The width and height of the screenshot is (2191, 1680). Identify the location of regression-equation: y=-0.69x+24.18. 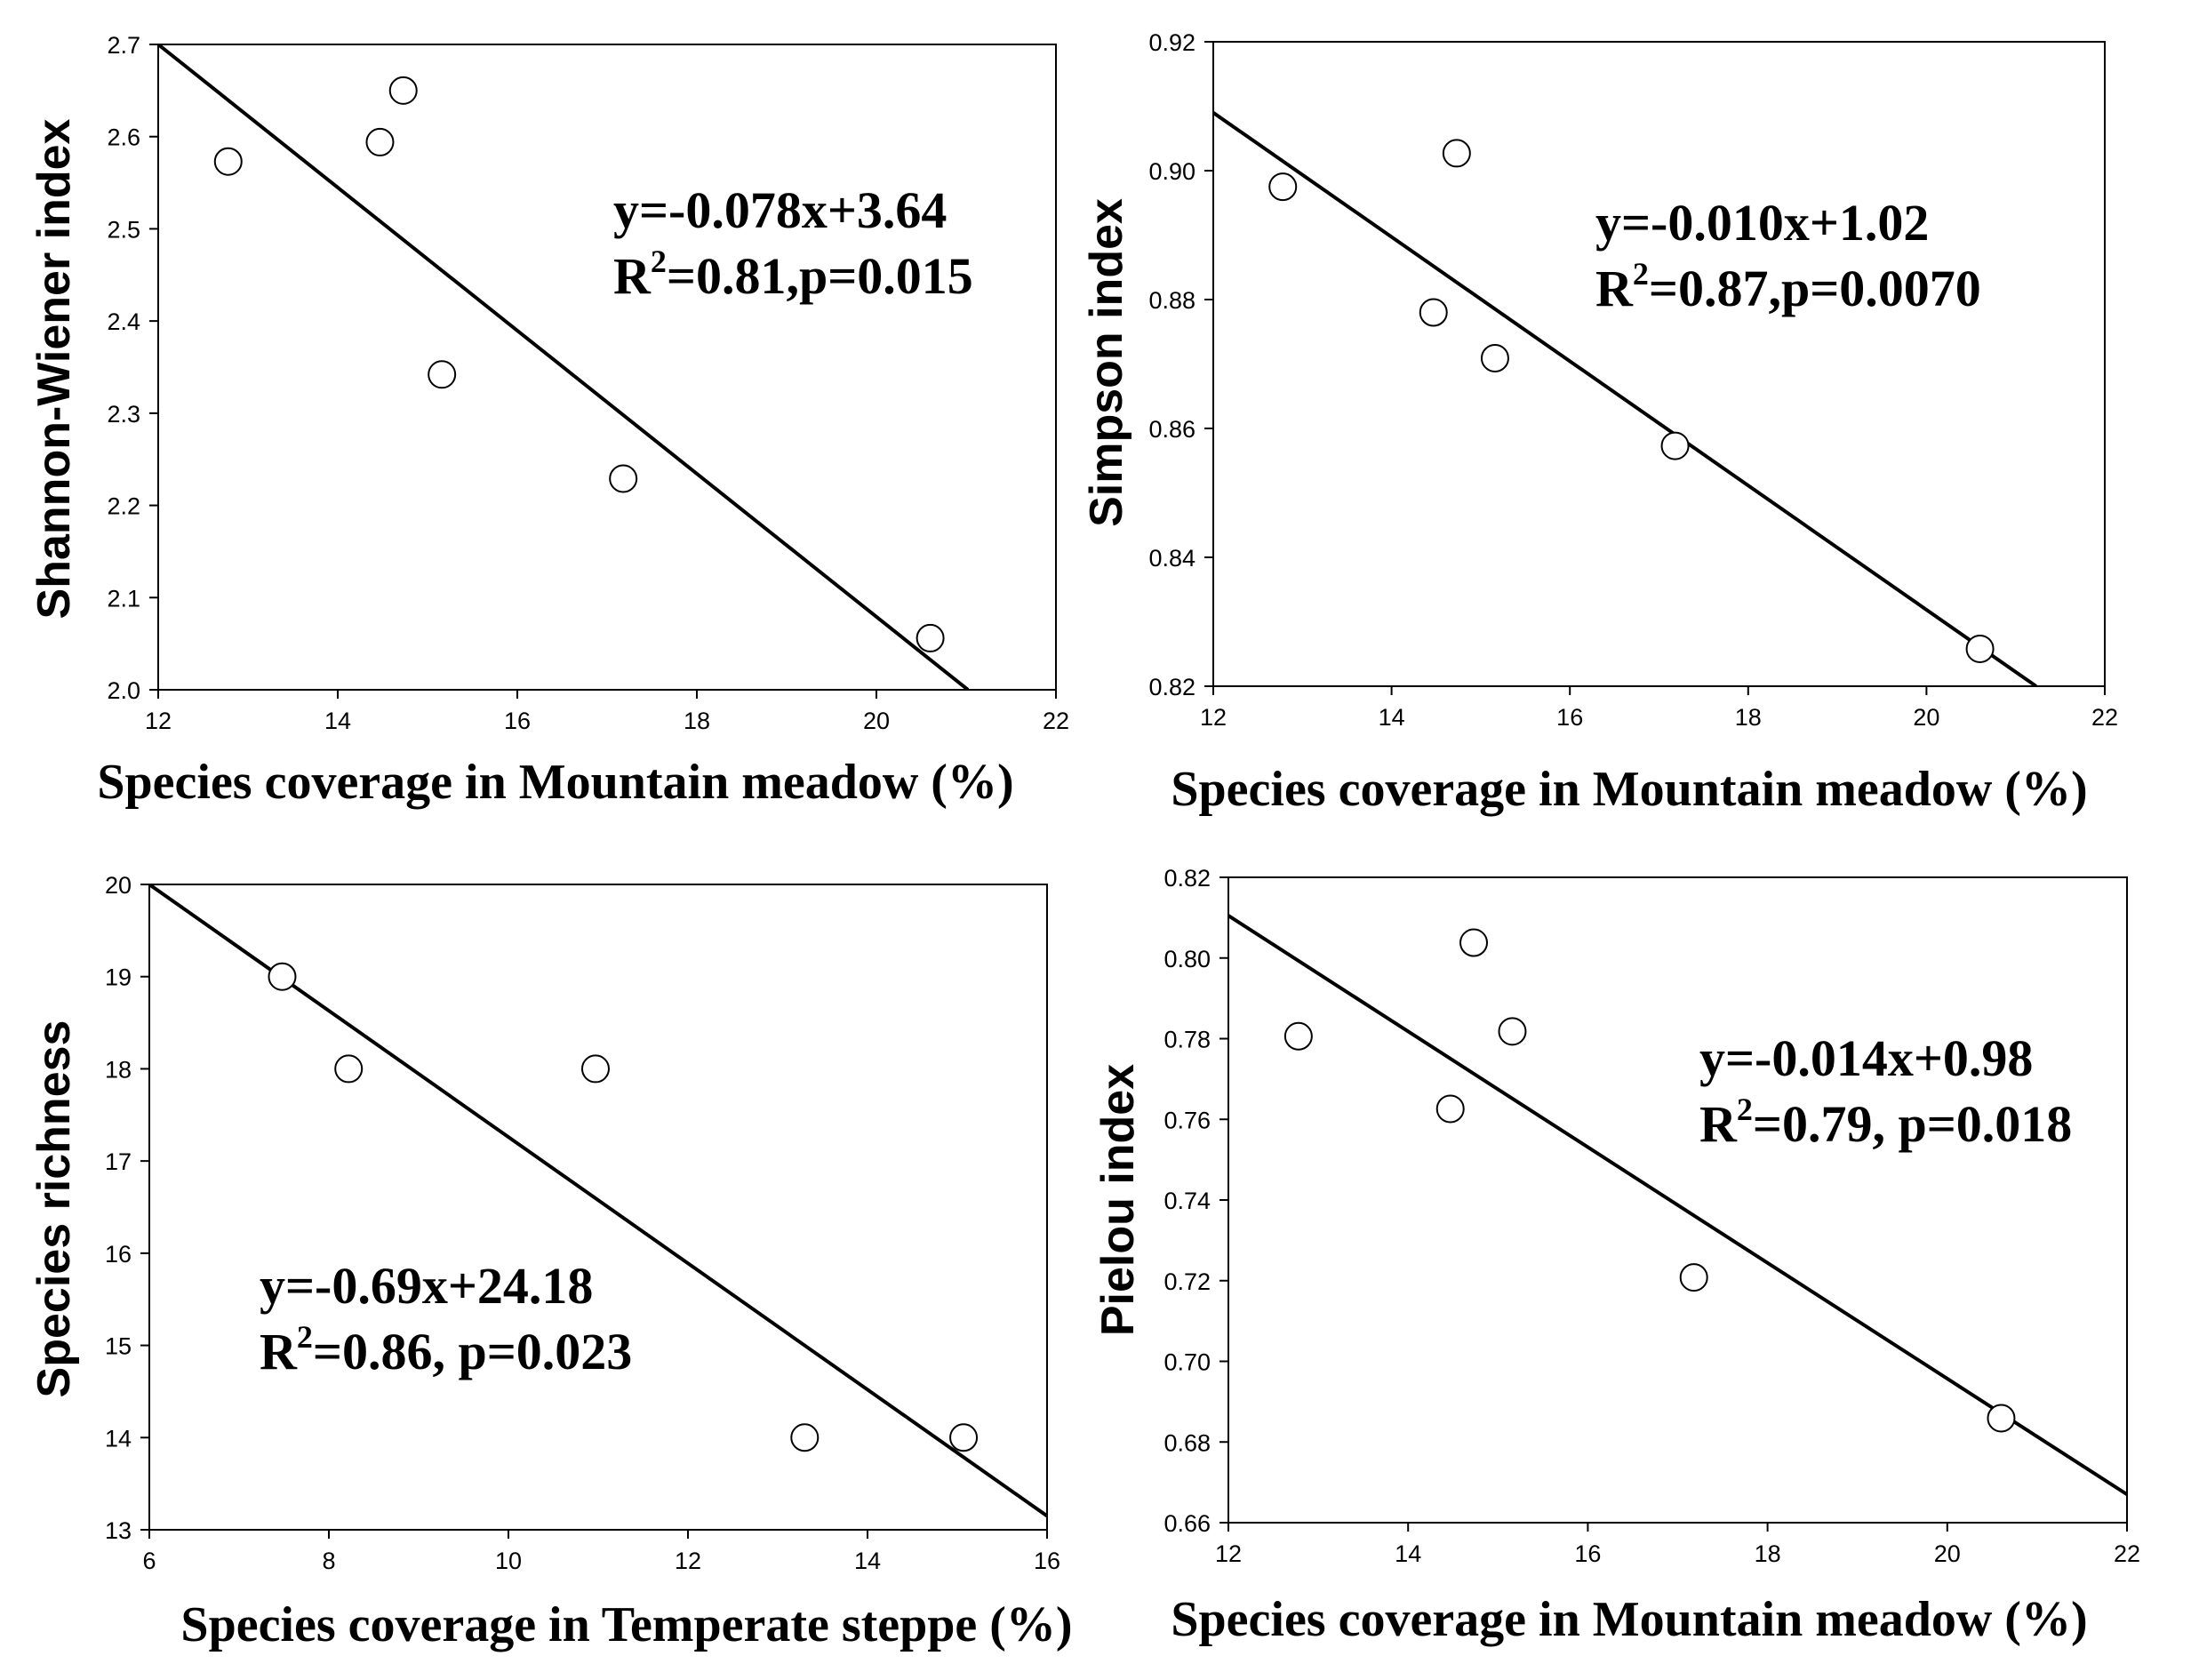
(426, 1286).